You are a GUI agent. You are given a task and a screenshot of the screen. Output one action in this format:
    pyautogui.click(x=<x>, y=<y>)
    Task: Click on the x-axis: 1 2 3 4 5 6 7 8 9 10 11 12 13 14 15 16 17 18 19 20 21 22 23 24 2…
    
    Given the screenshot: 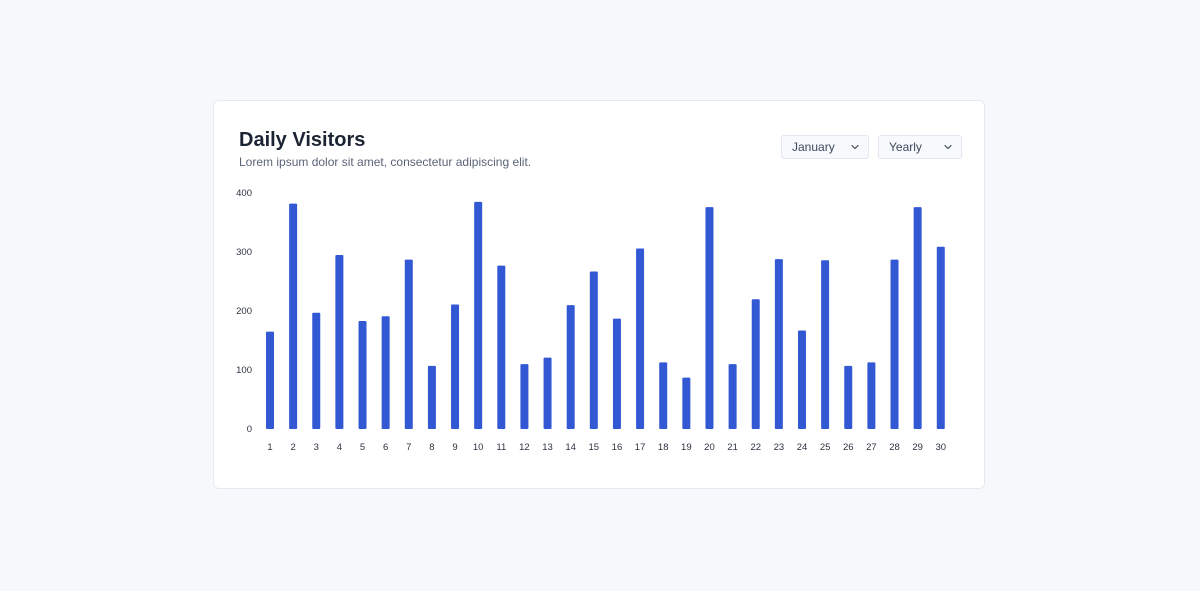 What is the action you would take?
    pyautogui.click(x=606, y=447)
    